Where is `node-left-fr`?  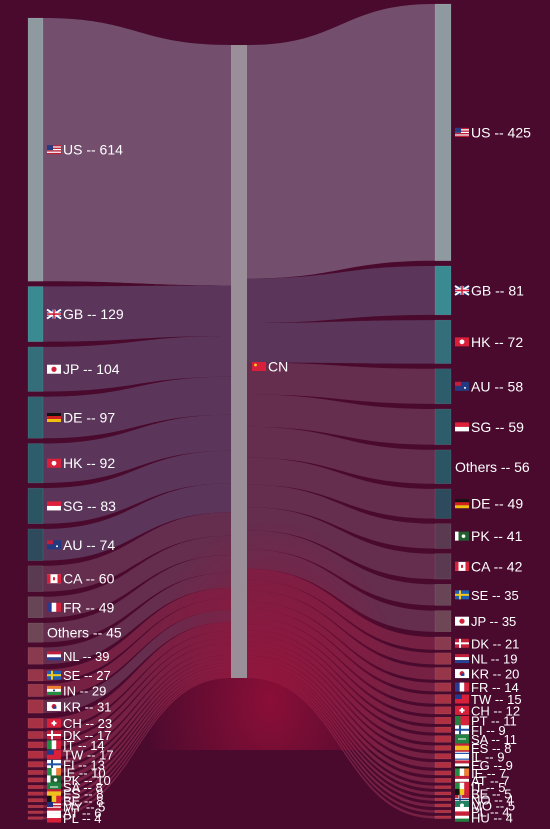
node-left-fr is located at coordinates (35, 607).